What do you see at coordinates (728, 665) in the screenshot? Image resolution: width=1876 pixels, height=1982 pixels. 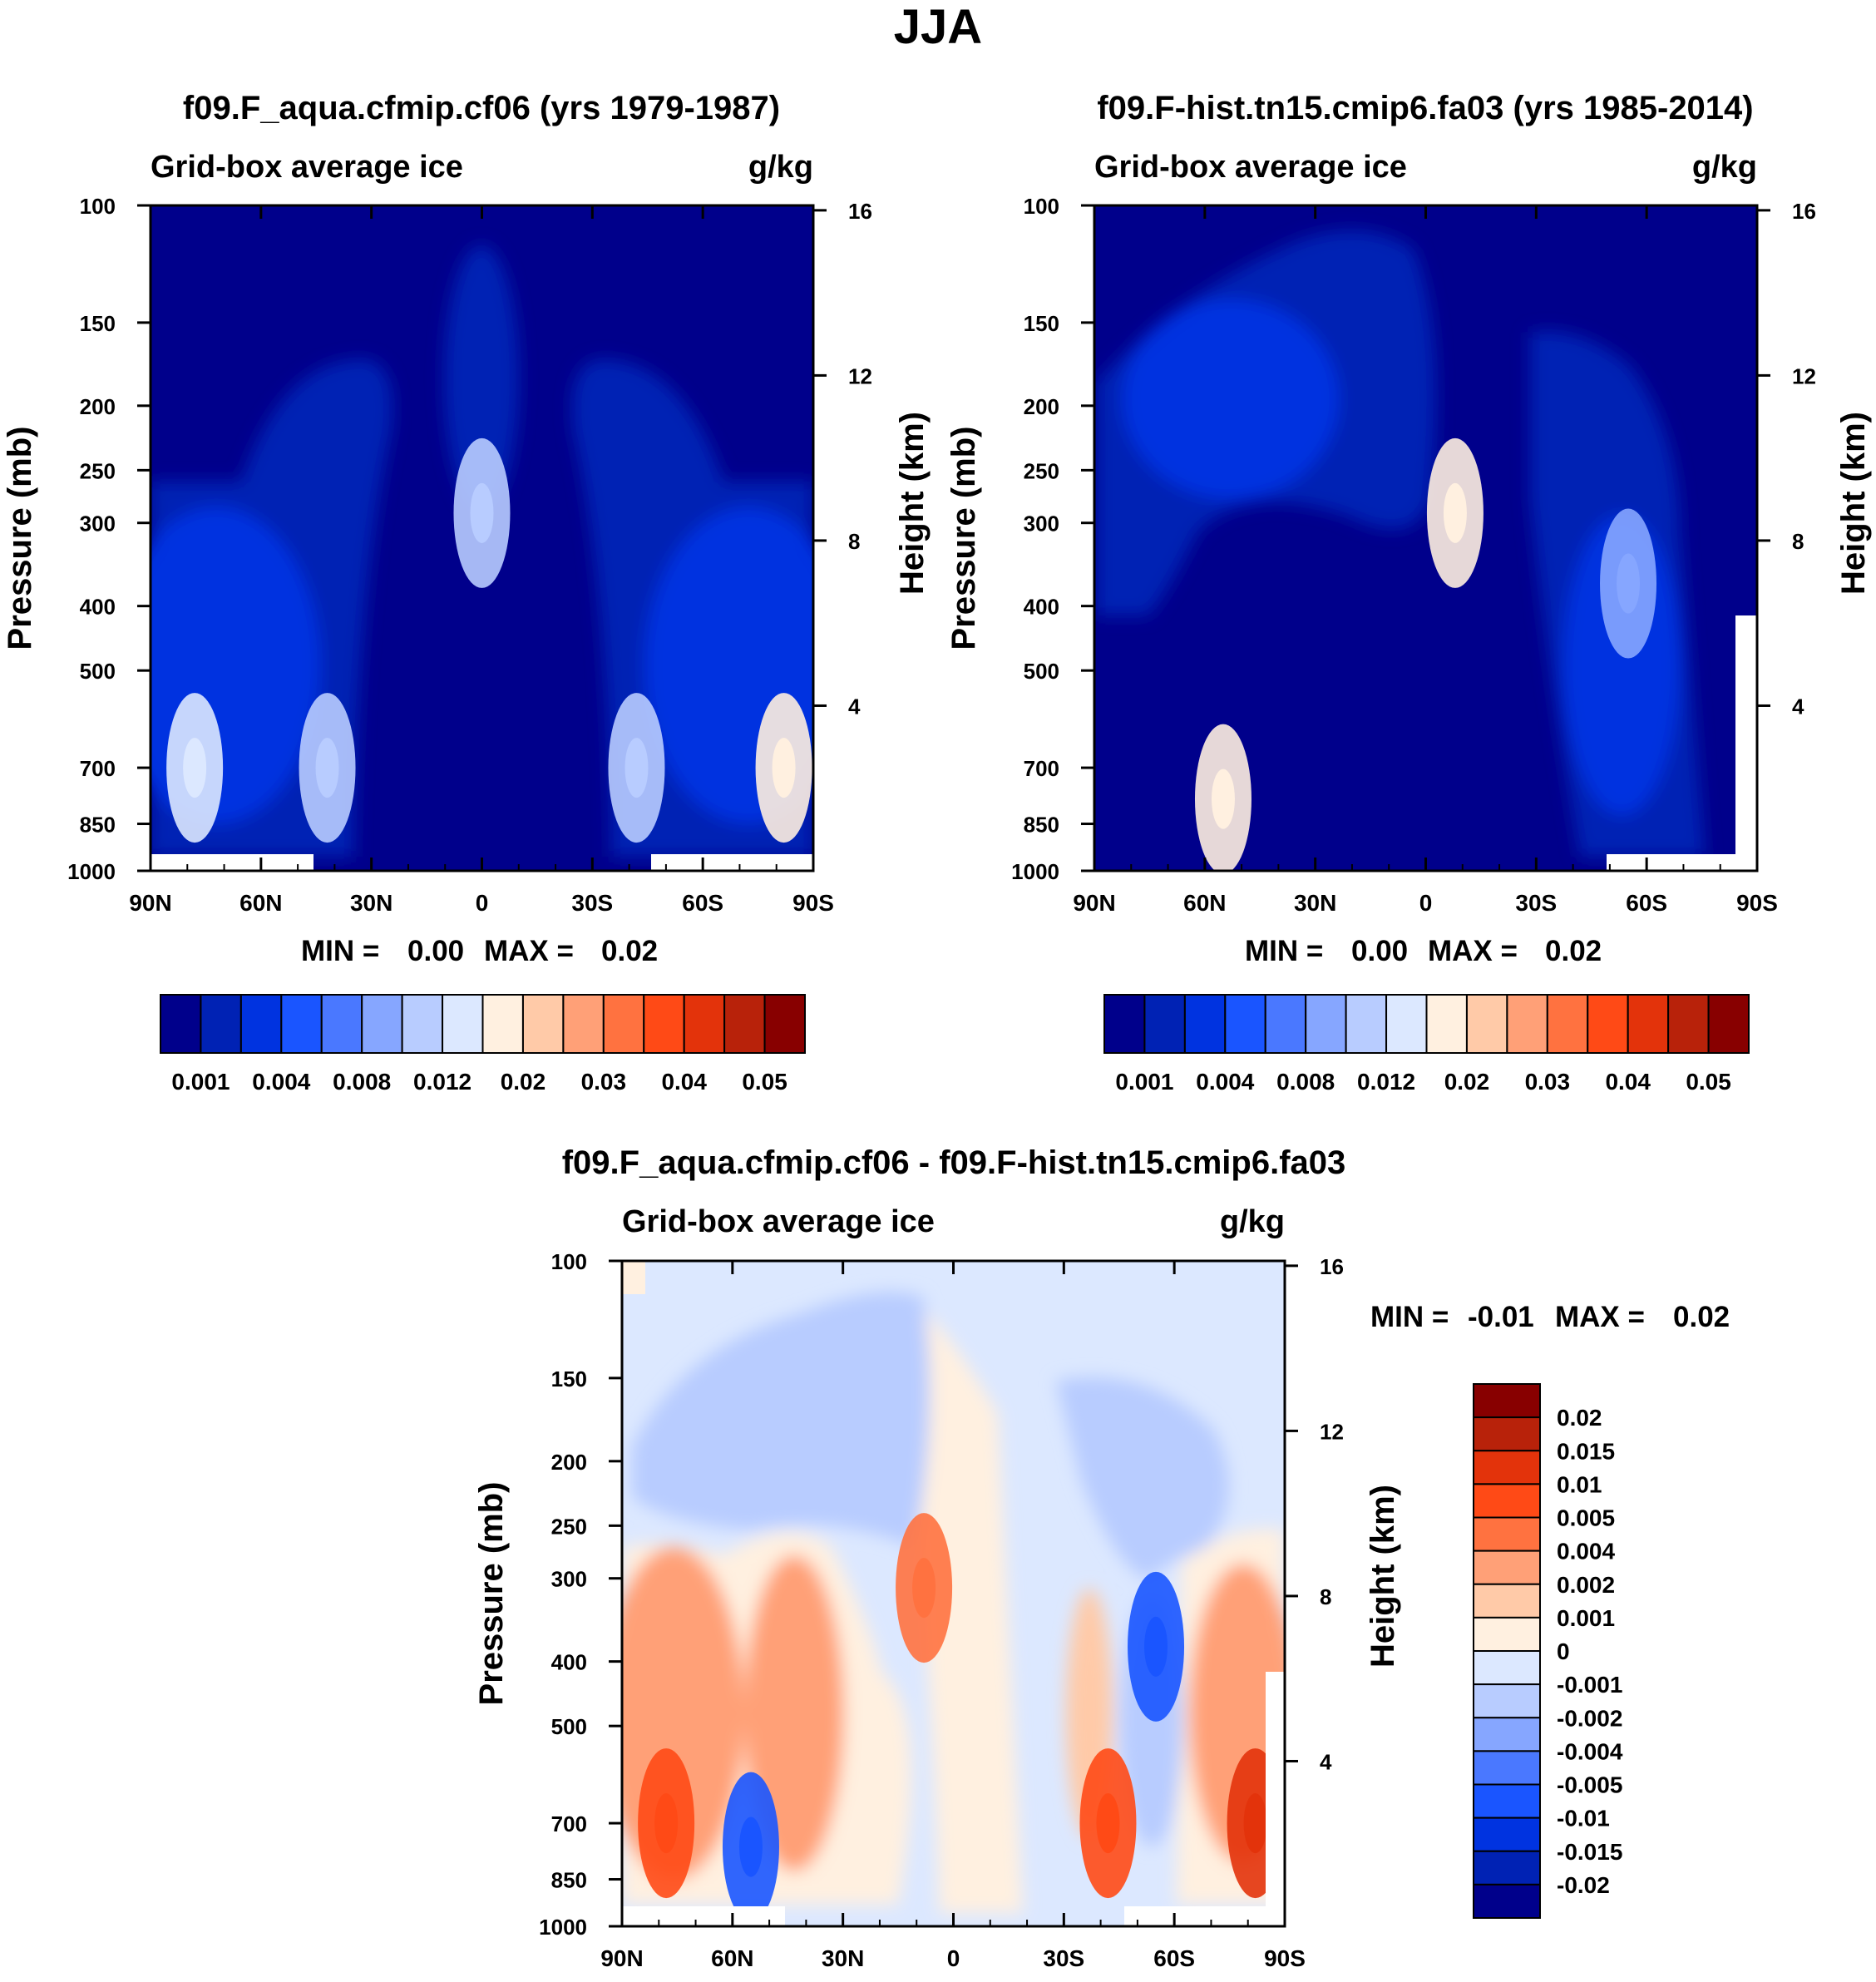 I see `sh-ice-broad` at bounding box center [728, 665].